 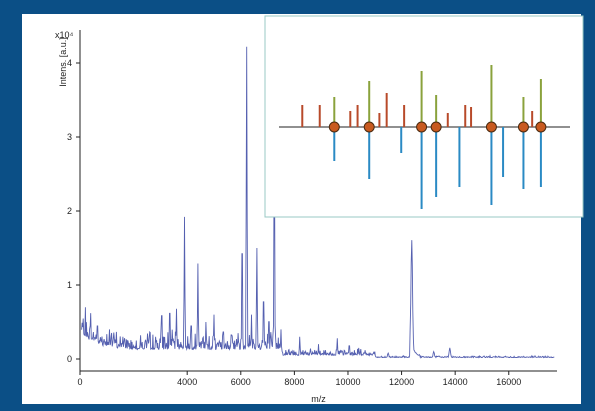 I want to click on x-tick-label: 12000, so click(x=401, y=382).